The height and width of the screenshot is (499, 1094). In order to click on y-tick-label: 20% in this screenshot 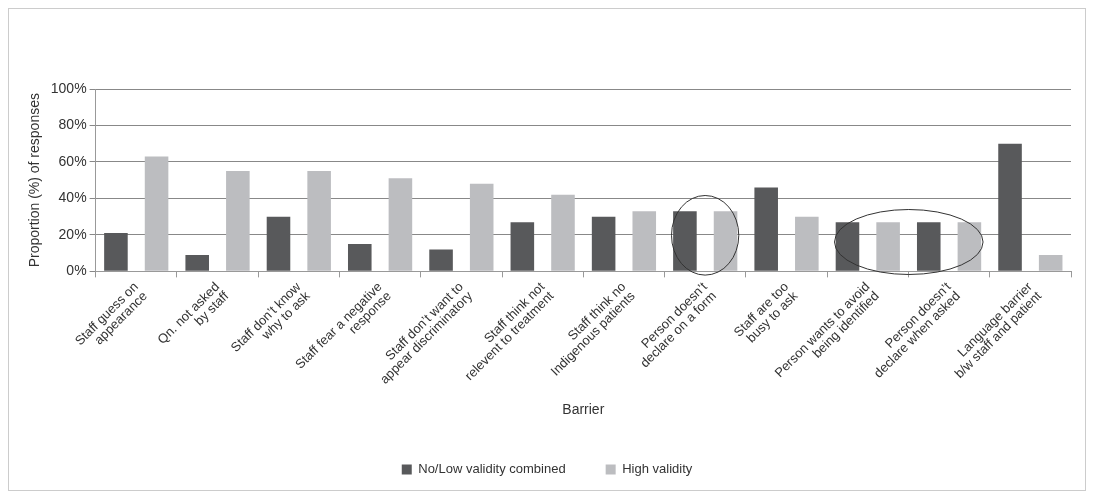, I will do `click(72, 233)`.